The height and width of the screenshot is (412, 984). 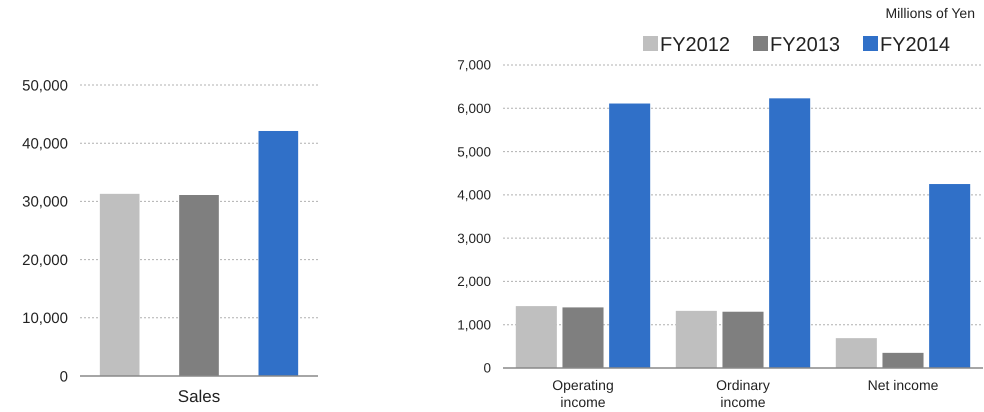 What do you see at coordinates (583, 393) in the screenshot?
I see `x-tick-label: Operating income` at bounding box center [583, 393].